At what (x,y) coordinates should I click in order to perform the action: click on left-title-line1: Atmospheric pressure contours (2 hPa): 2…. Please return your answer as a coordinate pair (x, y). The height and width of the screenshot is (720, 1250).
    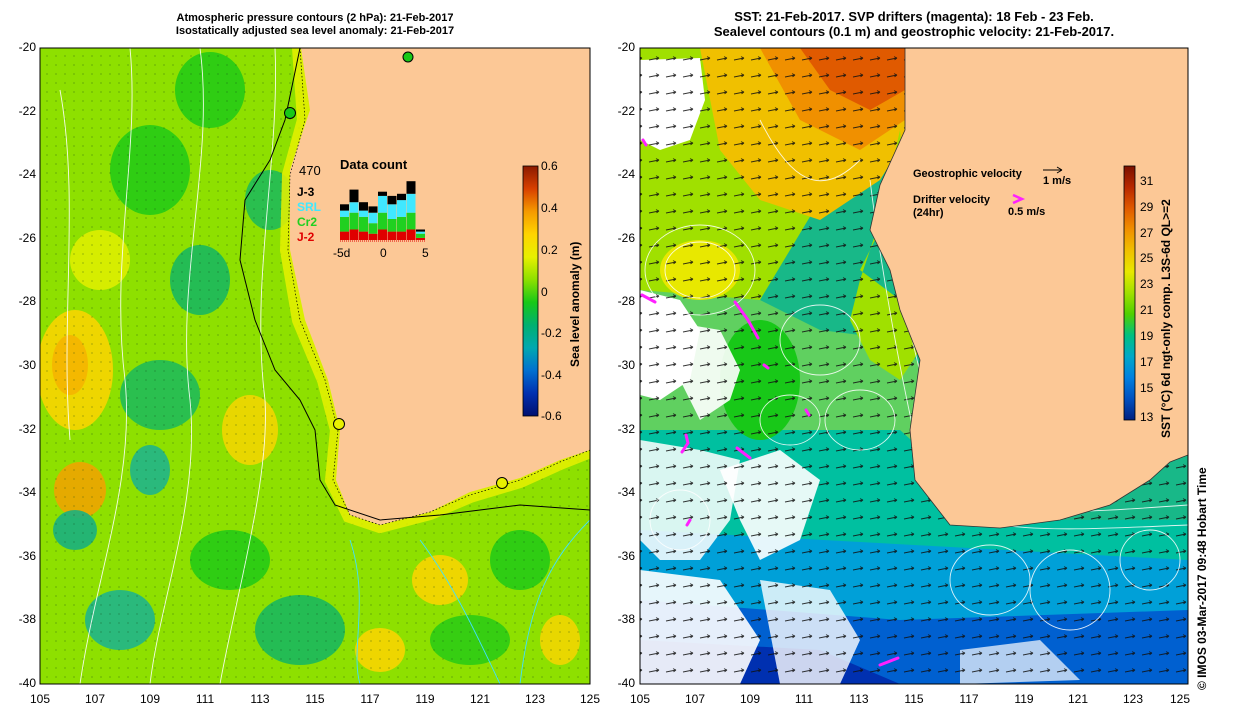
    Looking at the image, I should click on (315, 18).